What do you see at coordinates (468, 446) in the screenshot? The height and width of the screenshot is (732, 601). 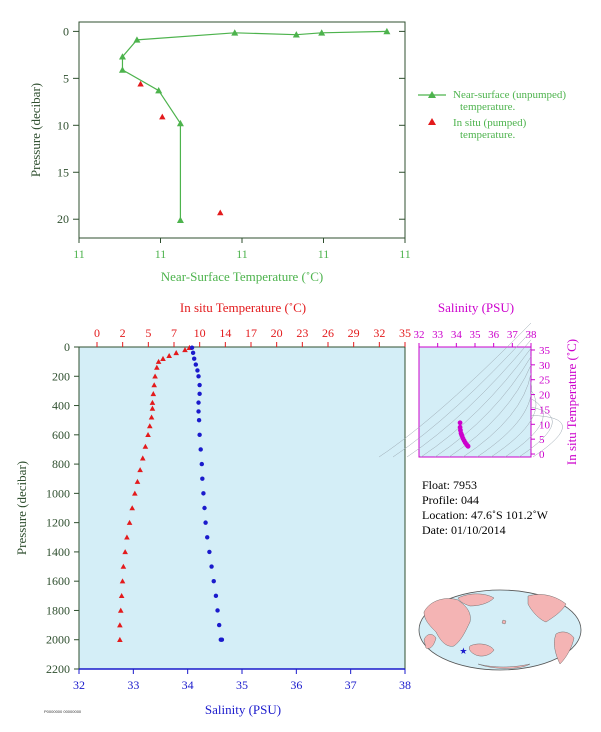 I see `ts-point` at bounding box center [468, 446].